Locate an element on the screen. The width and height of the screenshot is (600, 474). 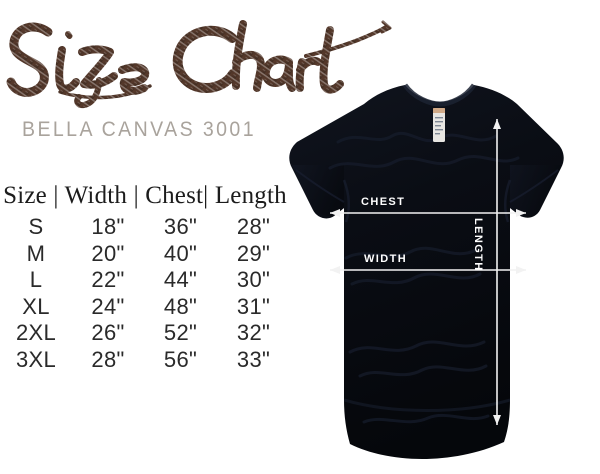
table-row: S 18" 36" 28" is located at coordinates (145, 227).